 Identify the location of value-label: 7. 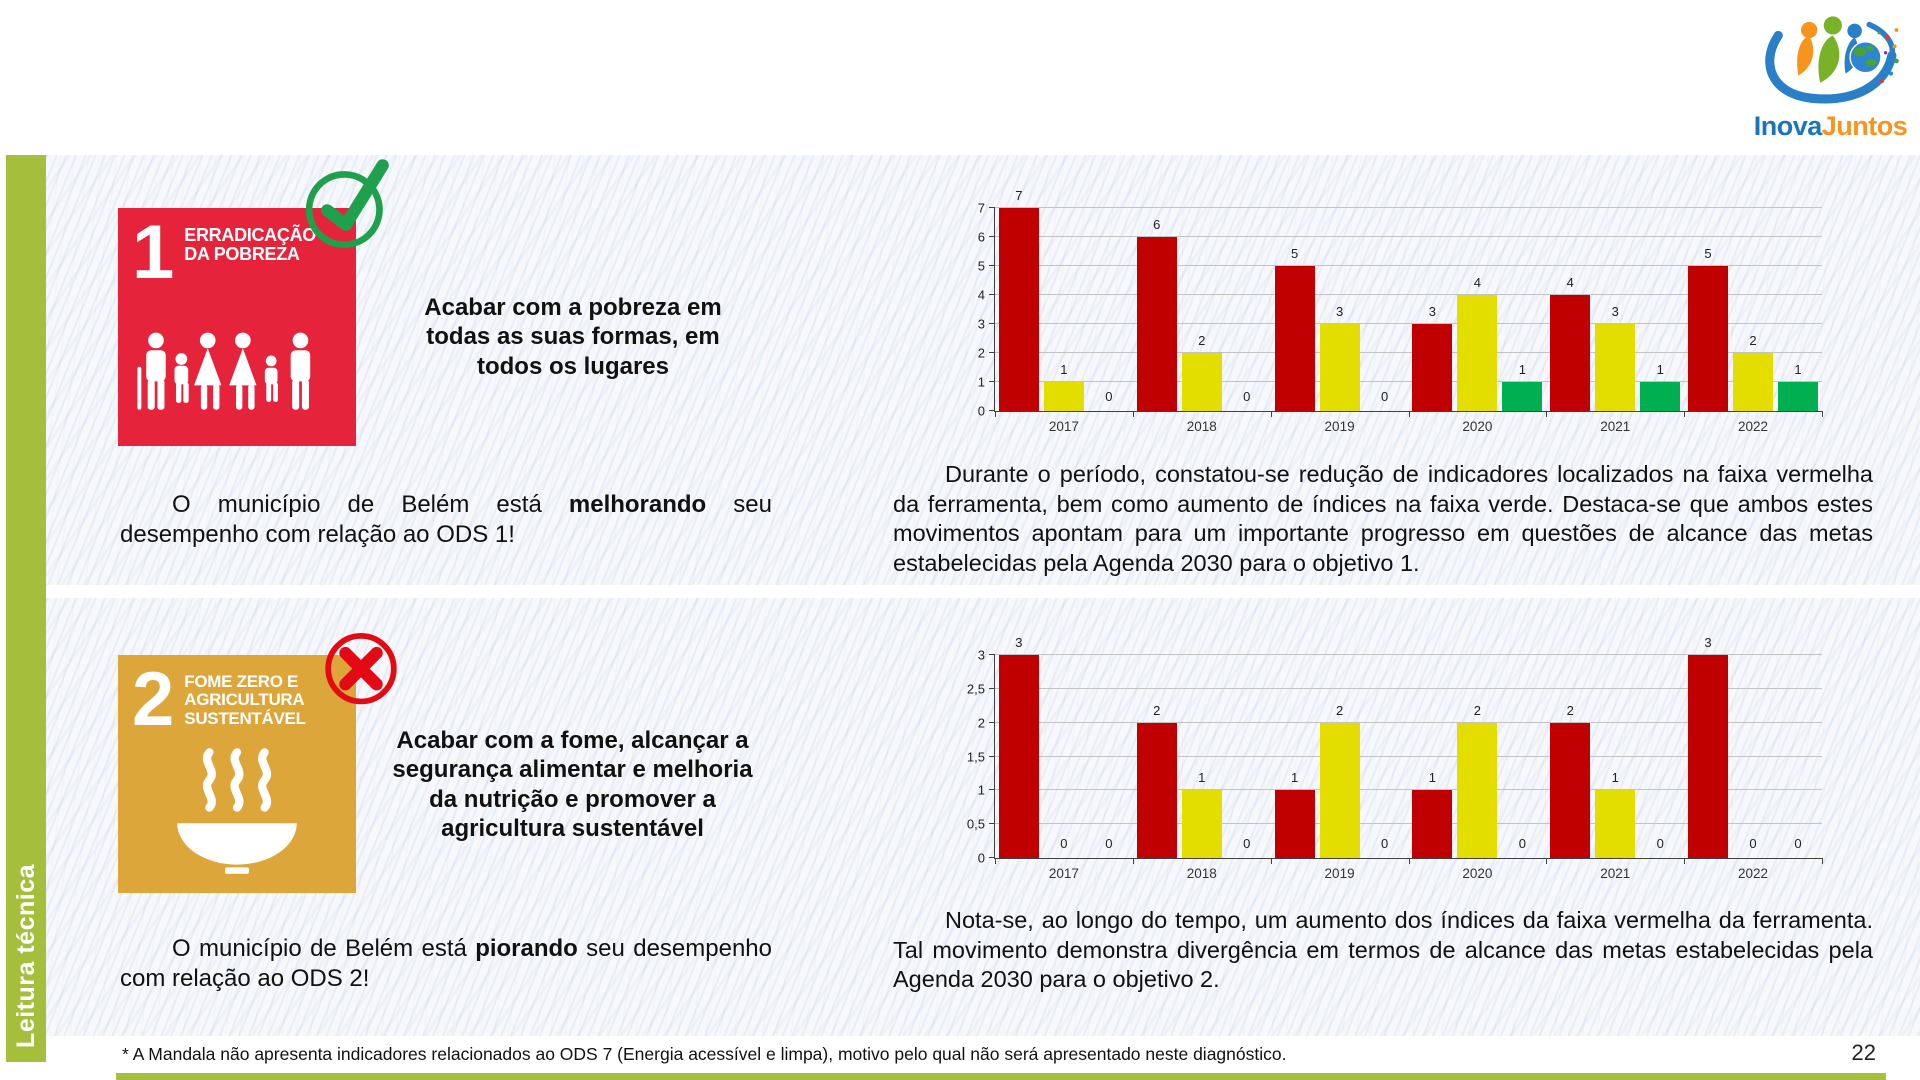
(1019, 195).